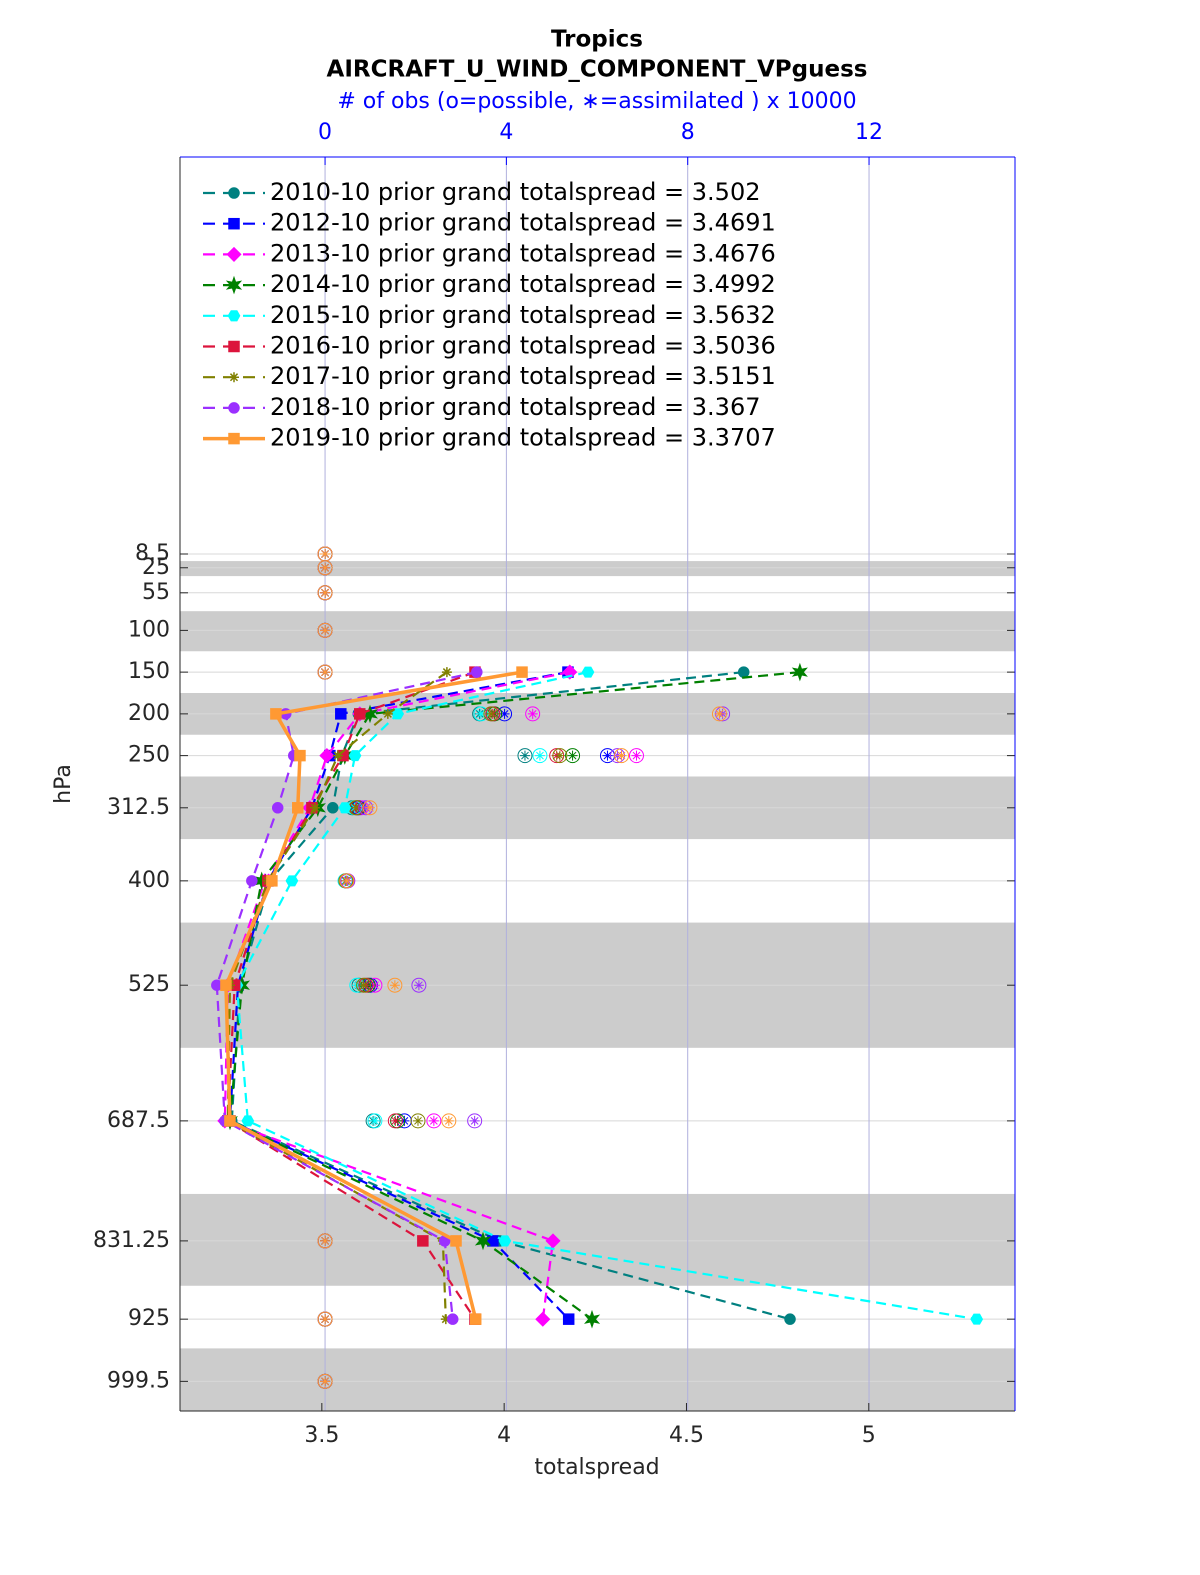 This screenshot has height=1575, width=1200. Describe the element at coordinates (131, 1240) in the screenshot. I see `y-tick-label: 831.25` at that location.